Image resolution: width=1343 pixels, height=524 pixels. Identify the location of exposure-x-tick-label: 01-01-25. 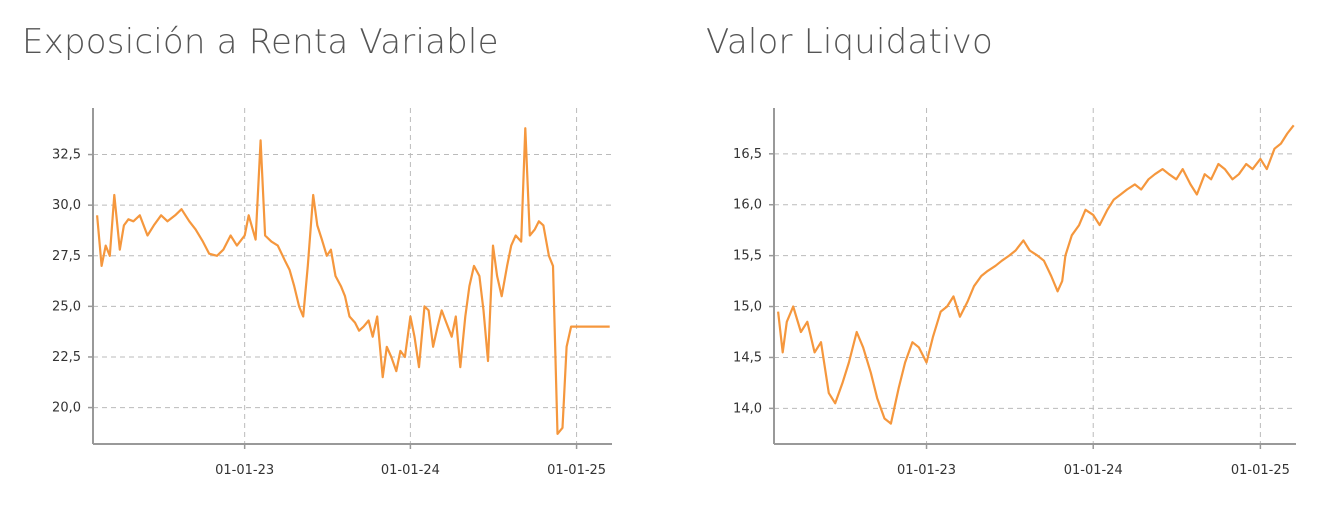
(576, 470).